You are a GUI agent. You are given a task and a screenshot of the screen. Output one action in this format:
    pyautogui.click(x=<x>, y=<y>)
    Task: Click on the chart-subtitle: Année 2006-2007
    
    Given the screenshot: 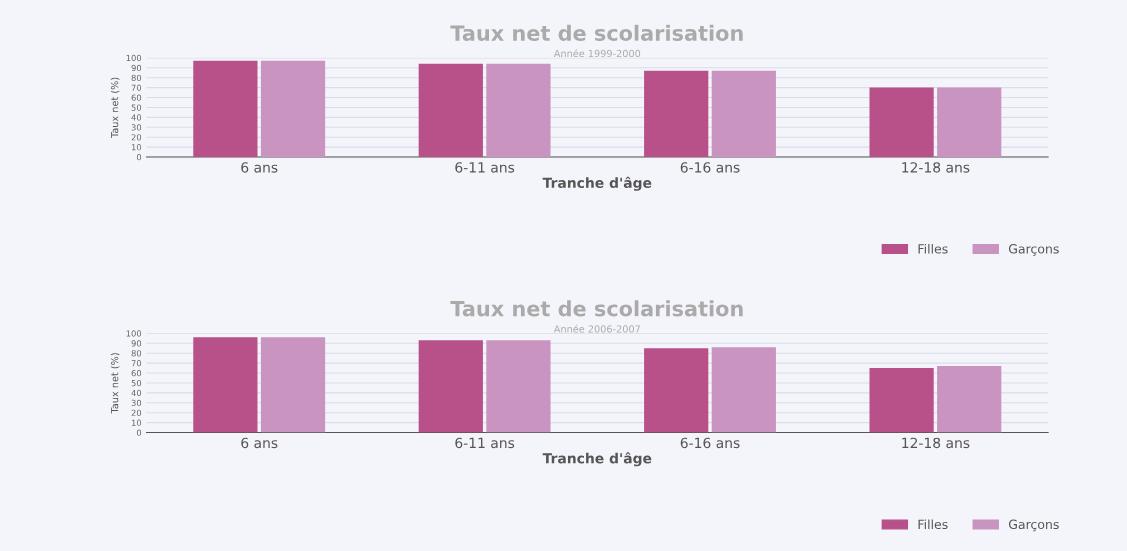 What is the action you would take?
    pyautogui.click(x=596, y=328)
    